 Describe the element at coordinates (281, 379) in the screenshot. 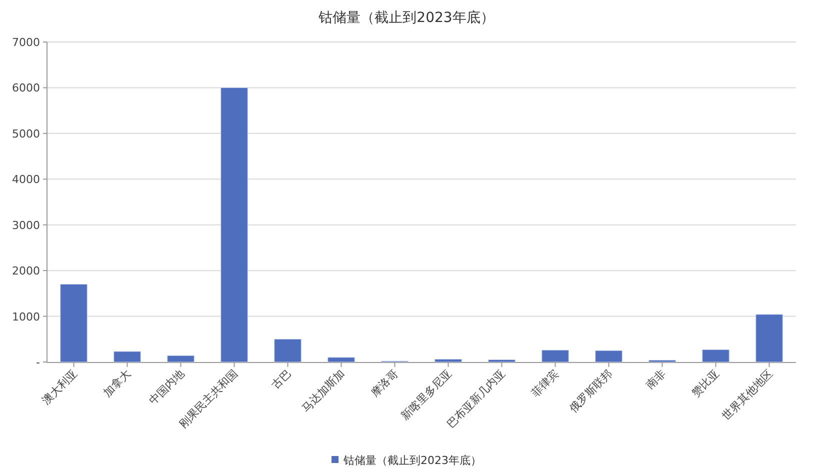

I see `x-tick-label: 古巴` at that location.